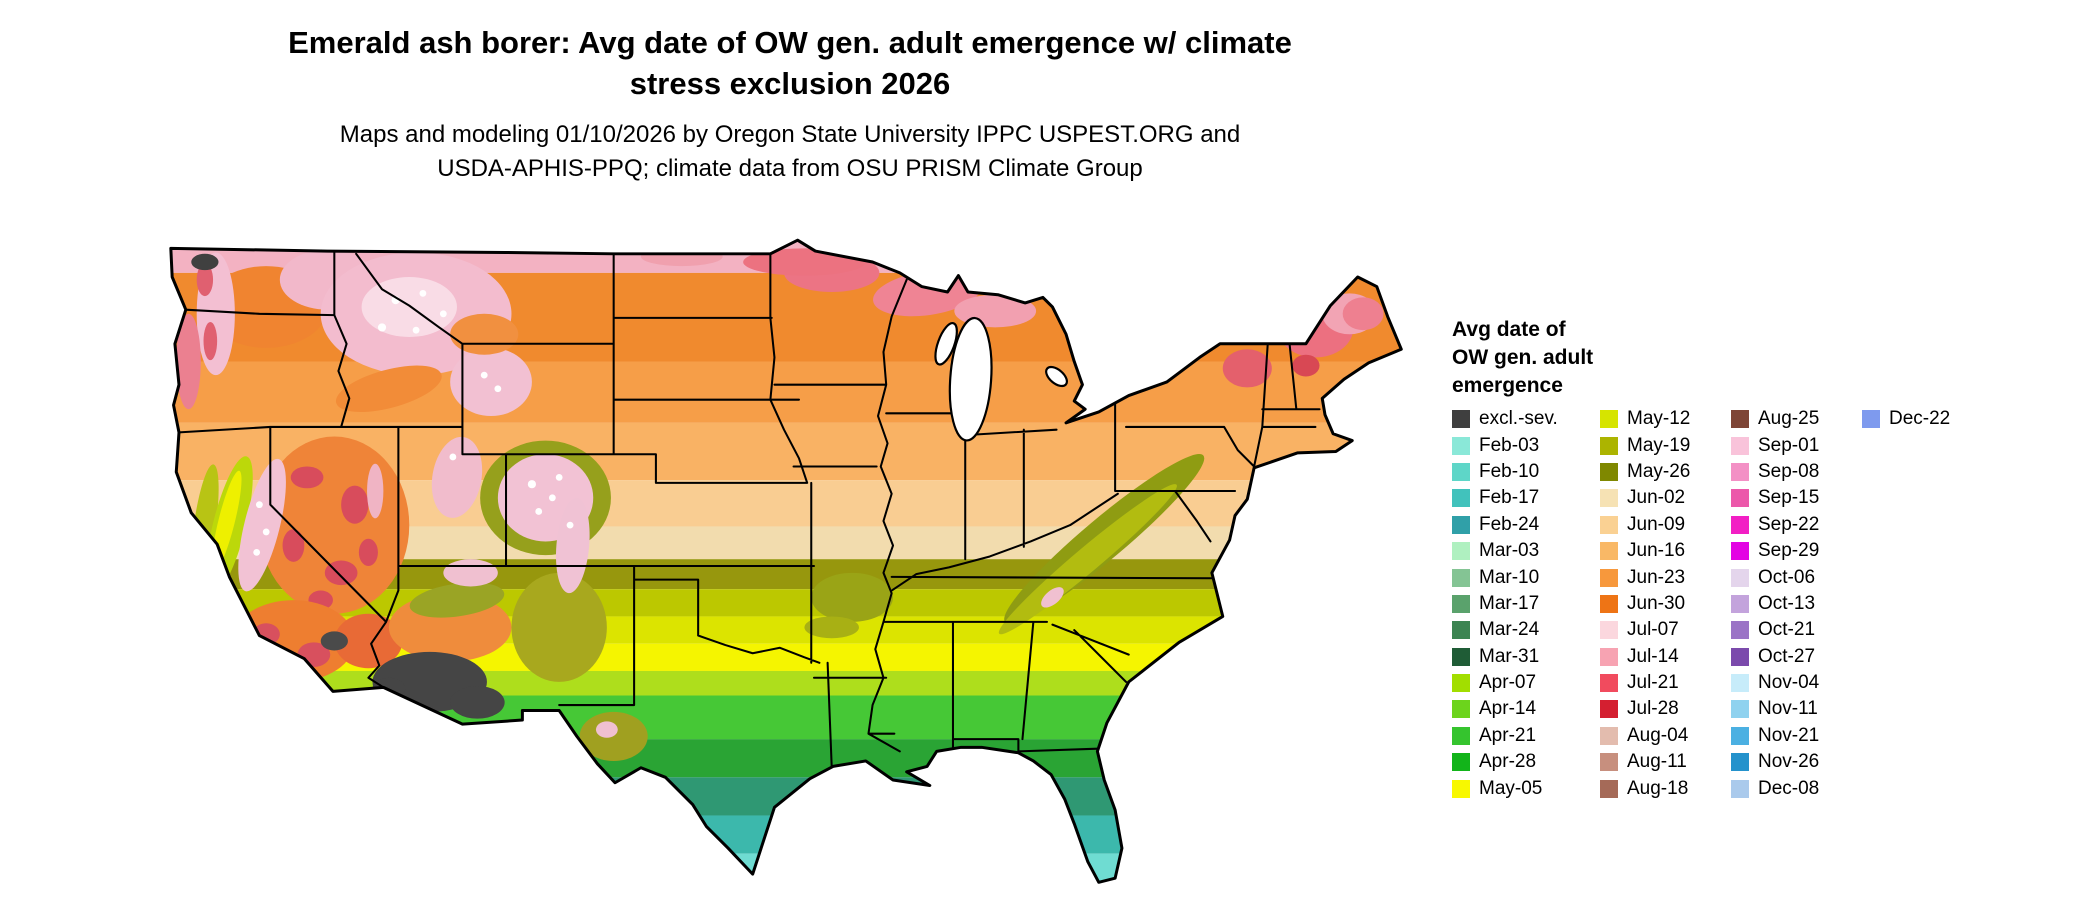 This screenshot has height=900, width=2100. I want to click on legend-label: Dec-22, so click(1920, 419).